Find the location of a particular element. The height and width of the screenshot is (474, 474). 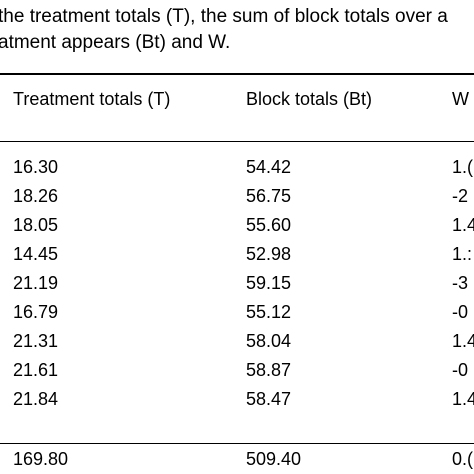

table-top-rule is located at coordinates (237, 74).